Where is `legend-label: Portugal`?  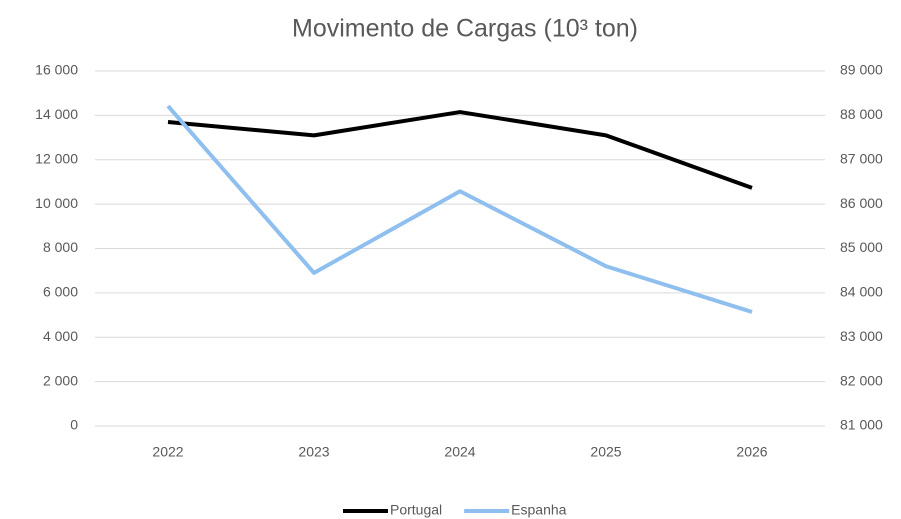 legend-label: Portugal is located at coordinates (416, 510).